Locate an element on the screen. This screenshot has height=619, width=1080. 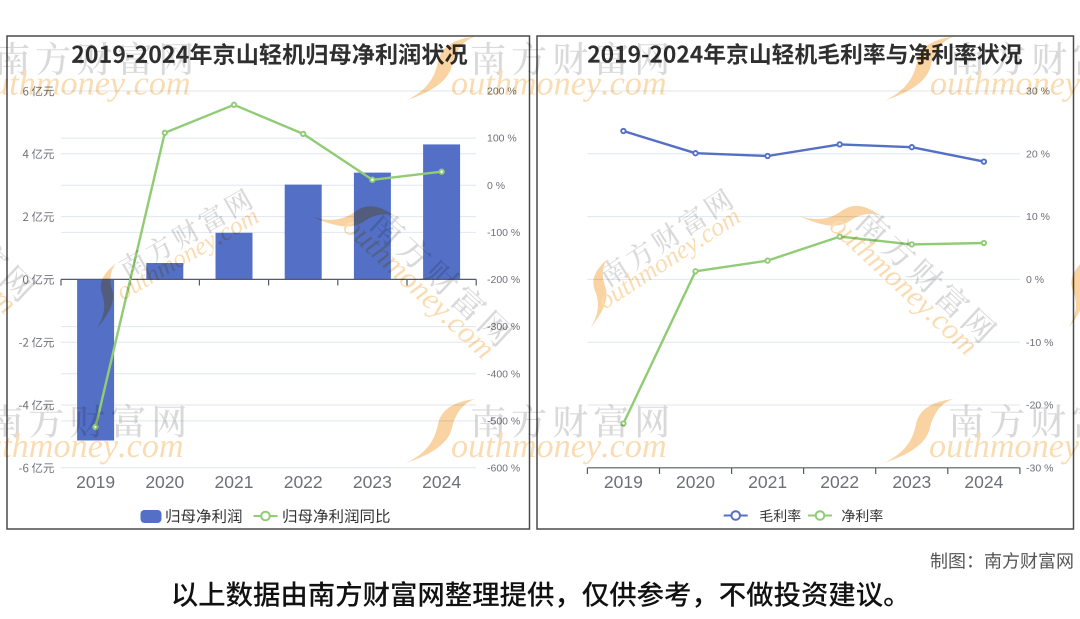
svg-text: 100 % is located at coordinates (502, 139).